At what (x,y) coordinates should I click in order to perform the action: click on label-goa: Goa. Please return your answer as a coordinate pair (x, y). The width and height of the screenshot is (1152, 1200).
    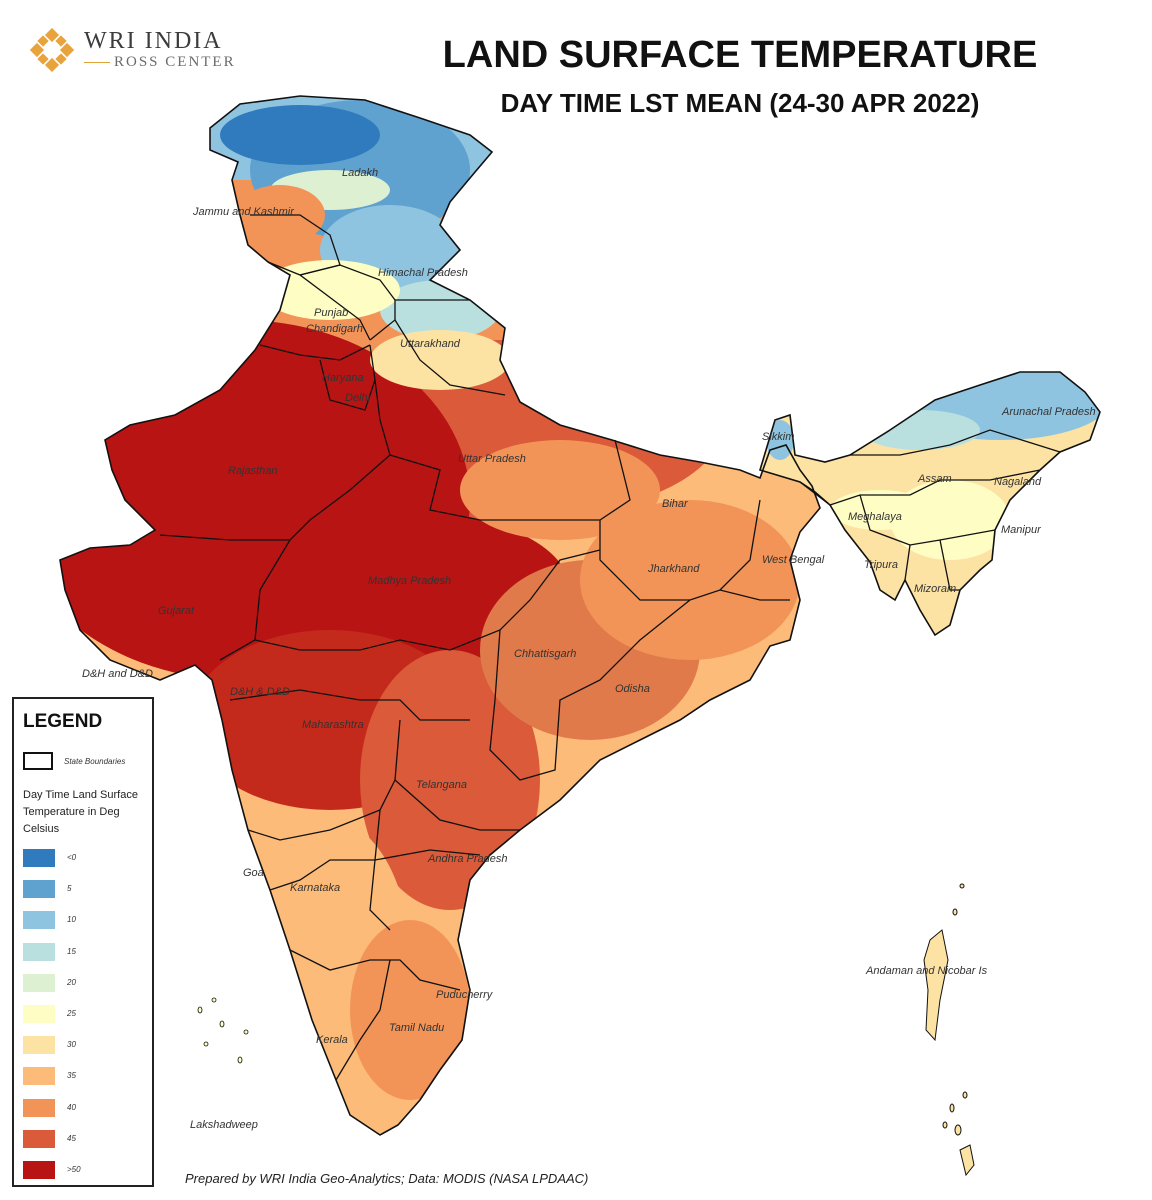
    Looking at the image, I should click on (253, 873).